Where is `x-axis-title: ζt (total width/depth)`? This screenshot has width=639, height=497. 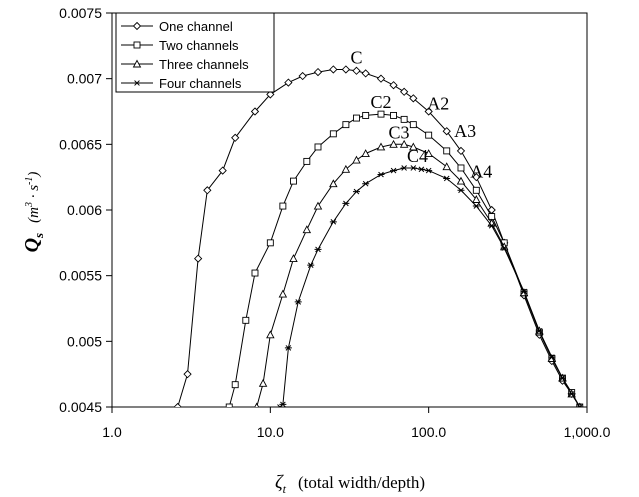
x-axis-title: ζt (total width/depth) is located at coordinates (350, 484).